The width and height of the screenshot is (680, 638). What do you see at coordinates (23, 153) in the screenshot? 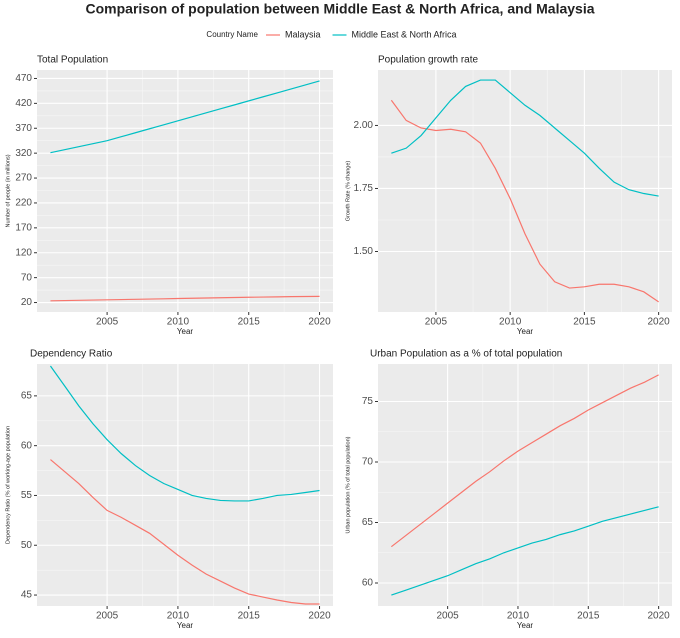
I see `y-tick-label: 320` at bounding box center [23, 153].